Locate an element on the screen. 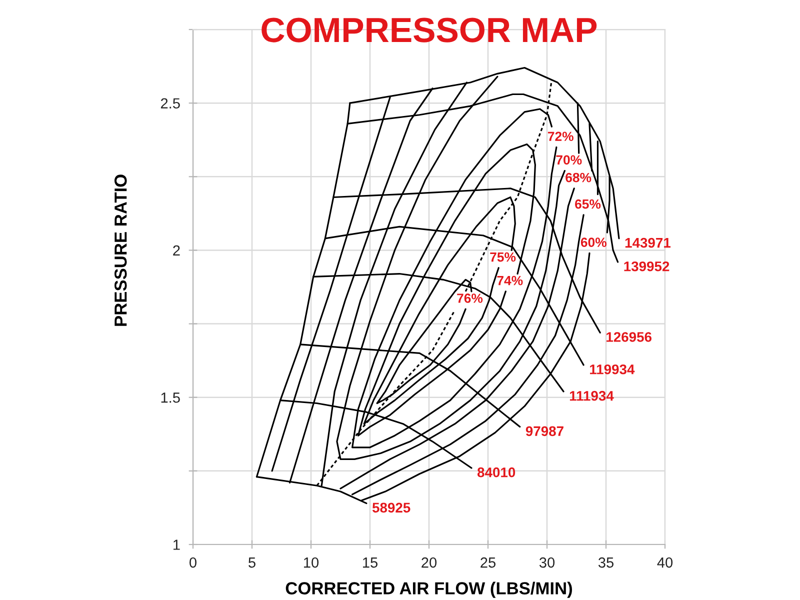 The height and width of the screenshot is (600, 800). annotation: 70% is located at coordinates (569, 160).